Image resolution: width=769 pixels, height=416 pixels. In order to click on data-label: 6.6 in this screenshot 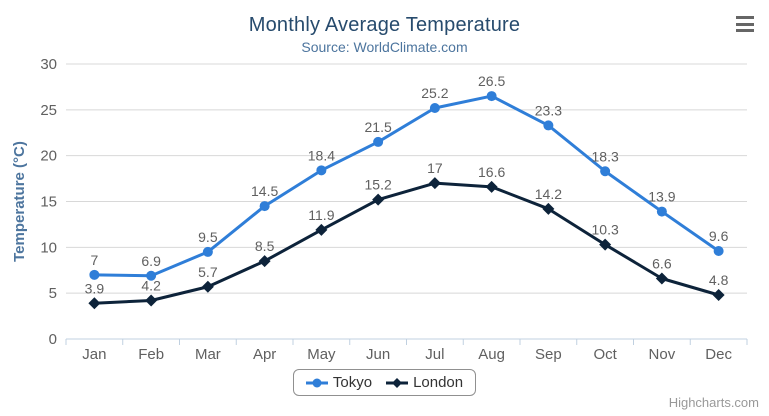, I will do `click(662, 264)`.